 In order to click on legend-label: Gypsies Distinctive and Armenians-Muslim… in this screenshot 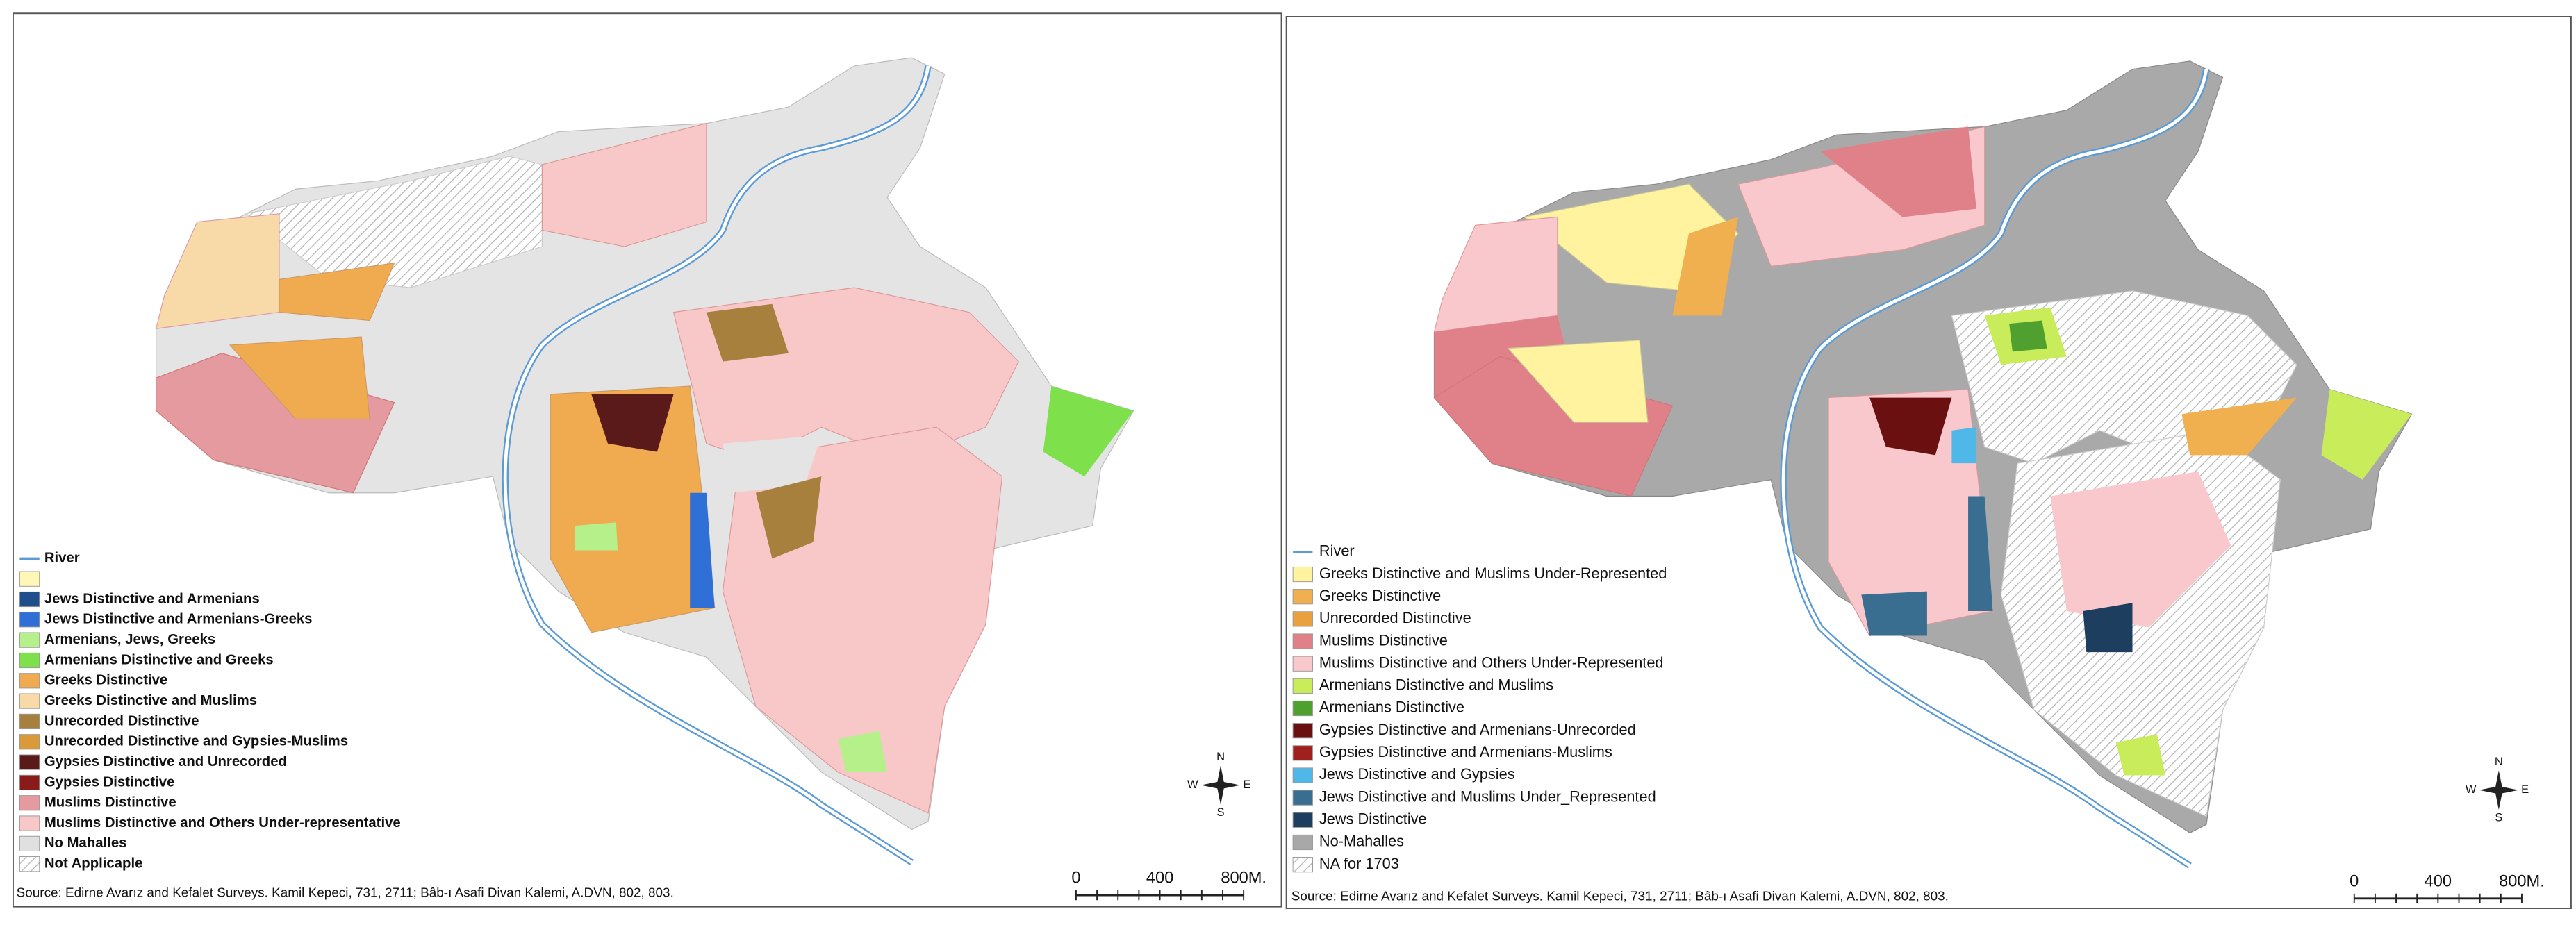, I will do `click(1465, 751)`.